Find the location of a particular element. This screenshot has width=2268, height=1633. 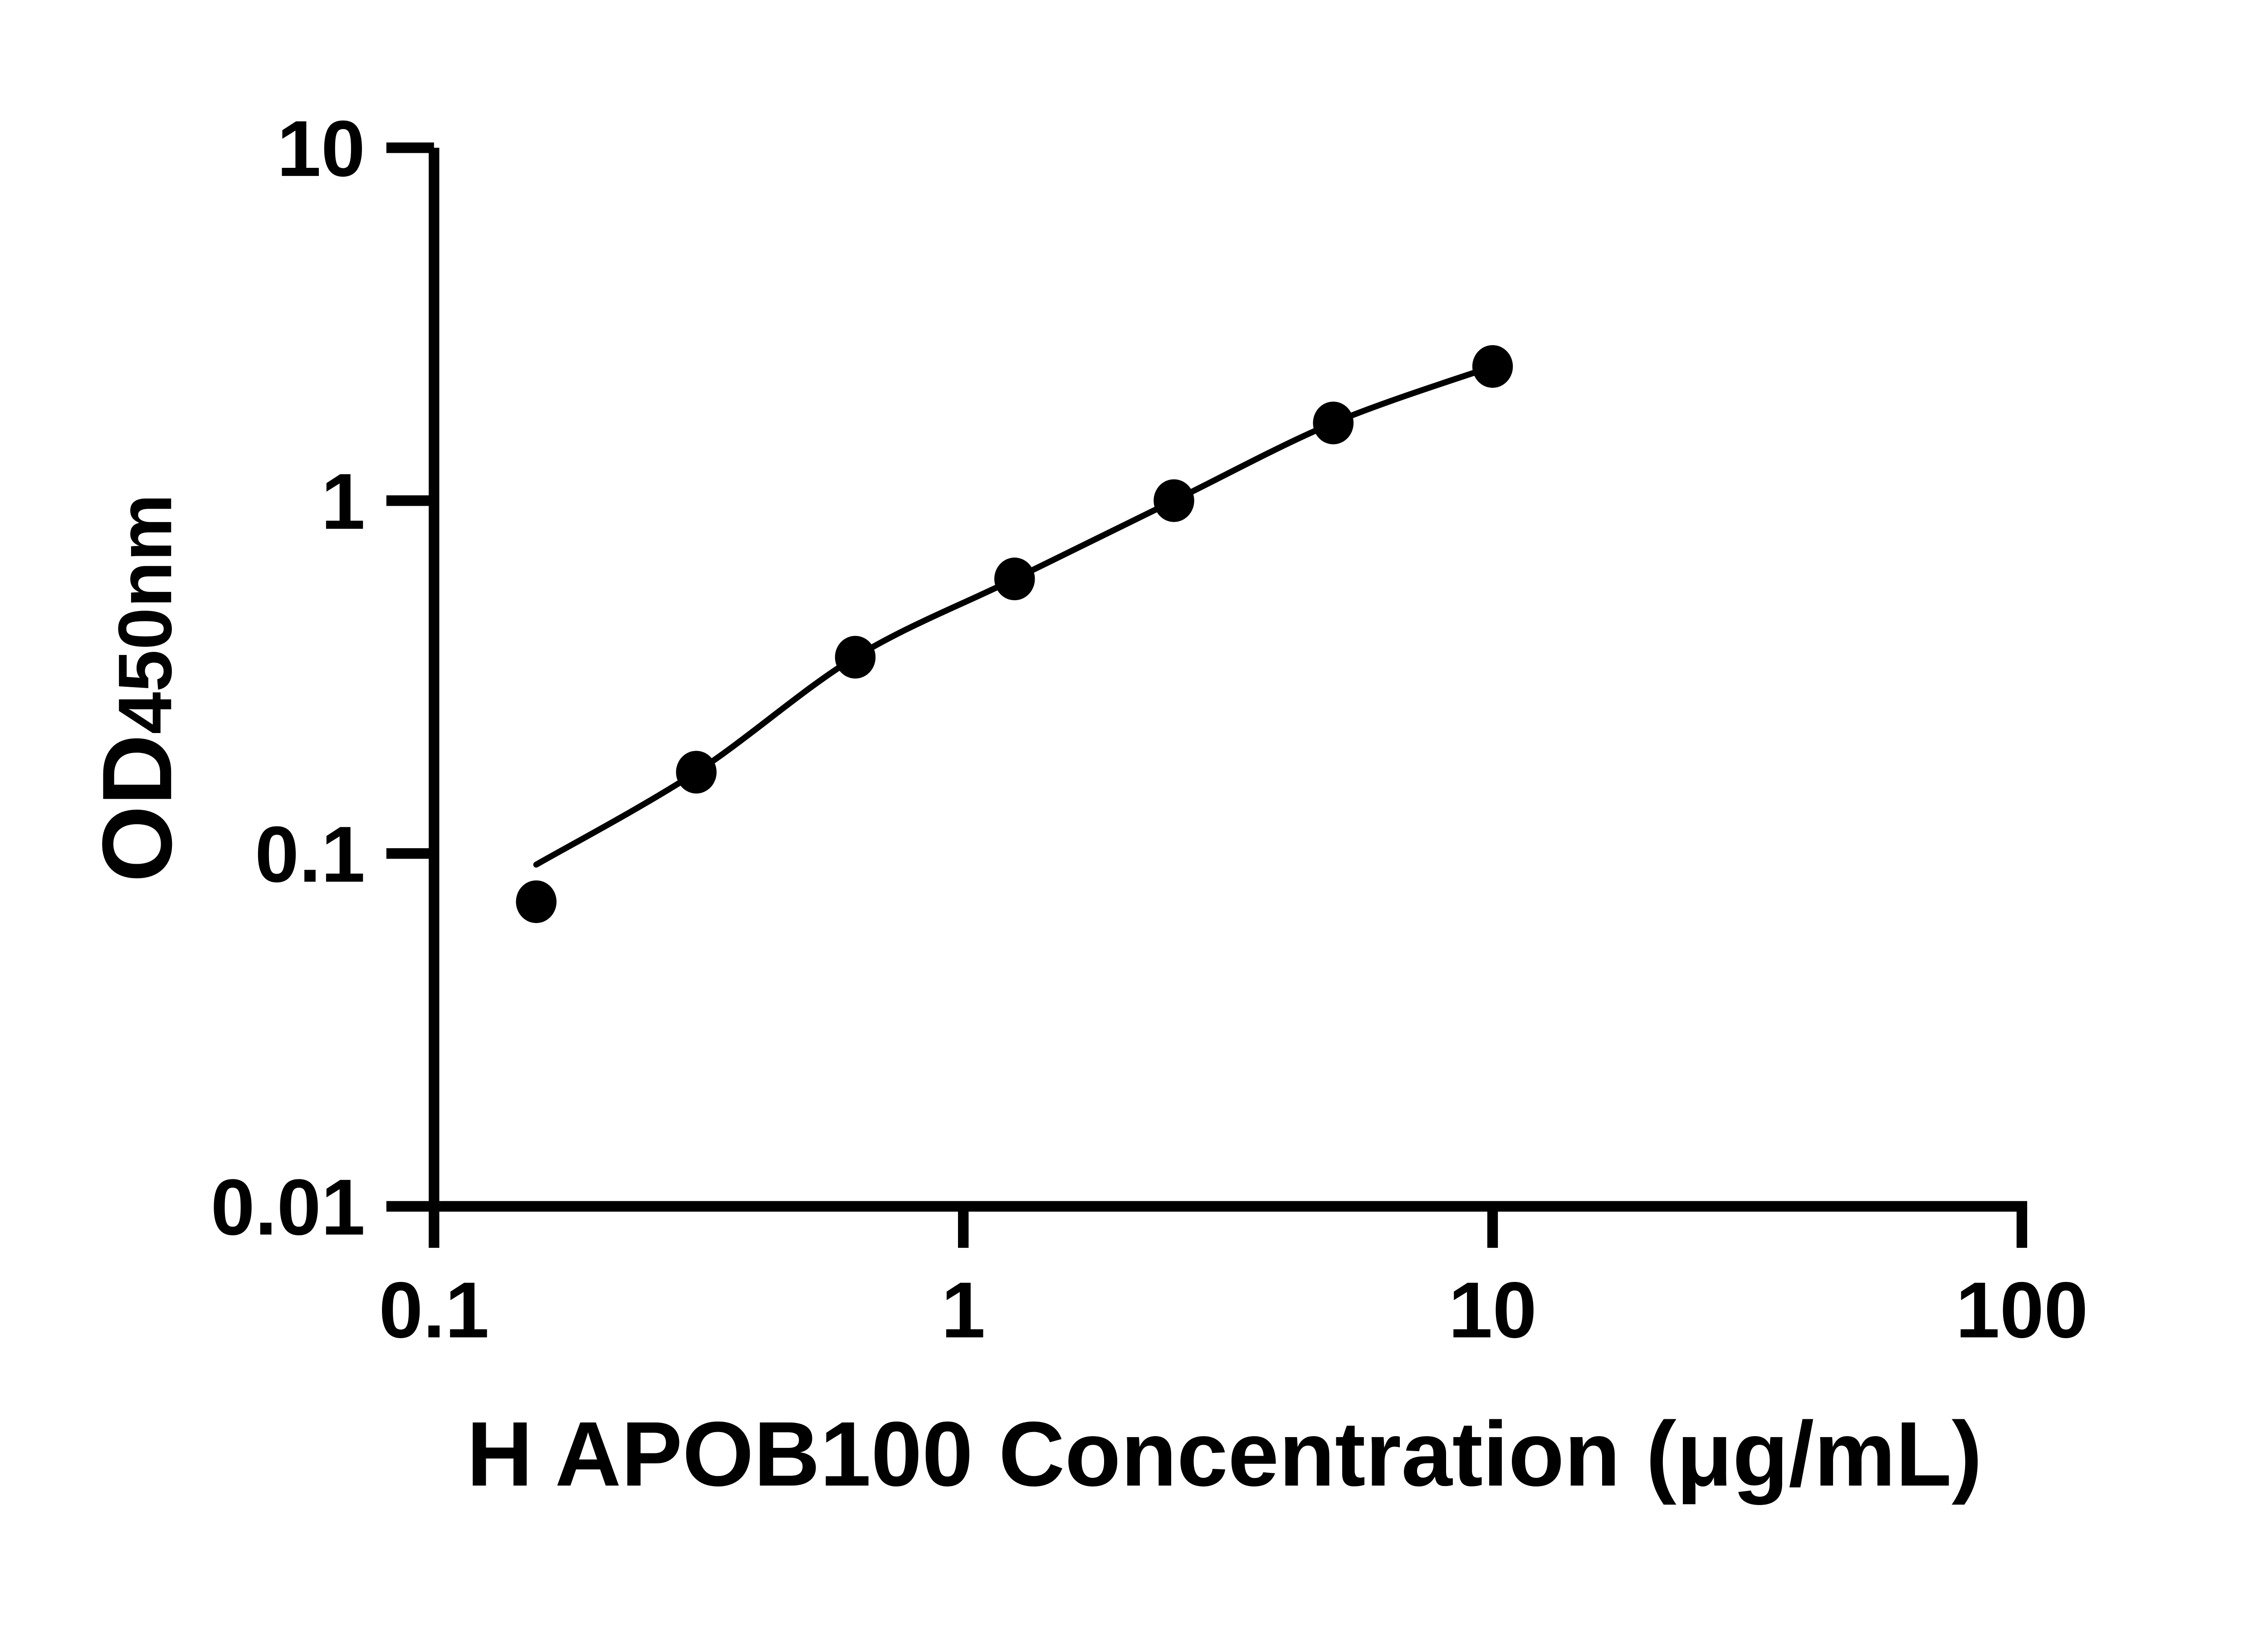

fit-curve is located at coordinates (1014, 615).